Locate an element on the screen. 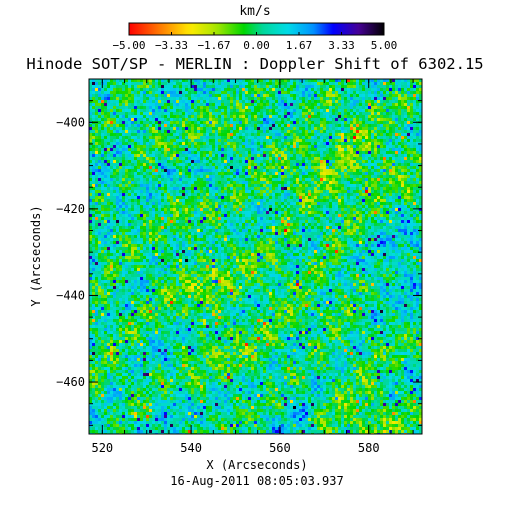 The image size is (510, 512). colorbar-tick-label: 0.00 is located at coordinates (256, 45).